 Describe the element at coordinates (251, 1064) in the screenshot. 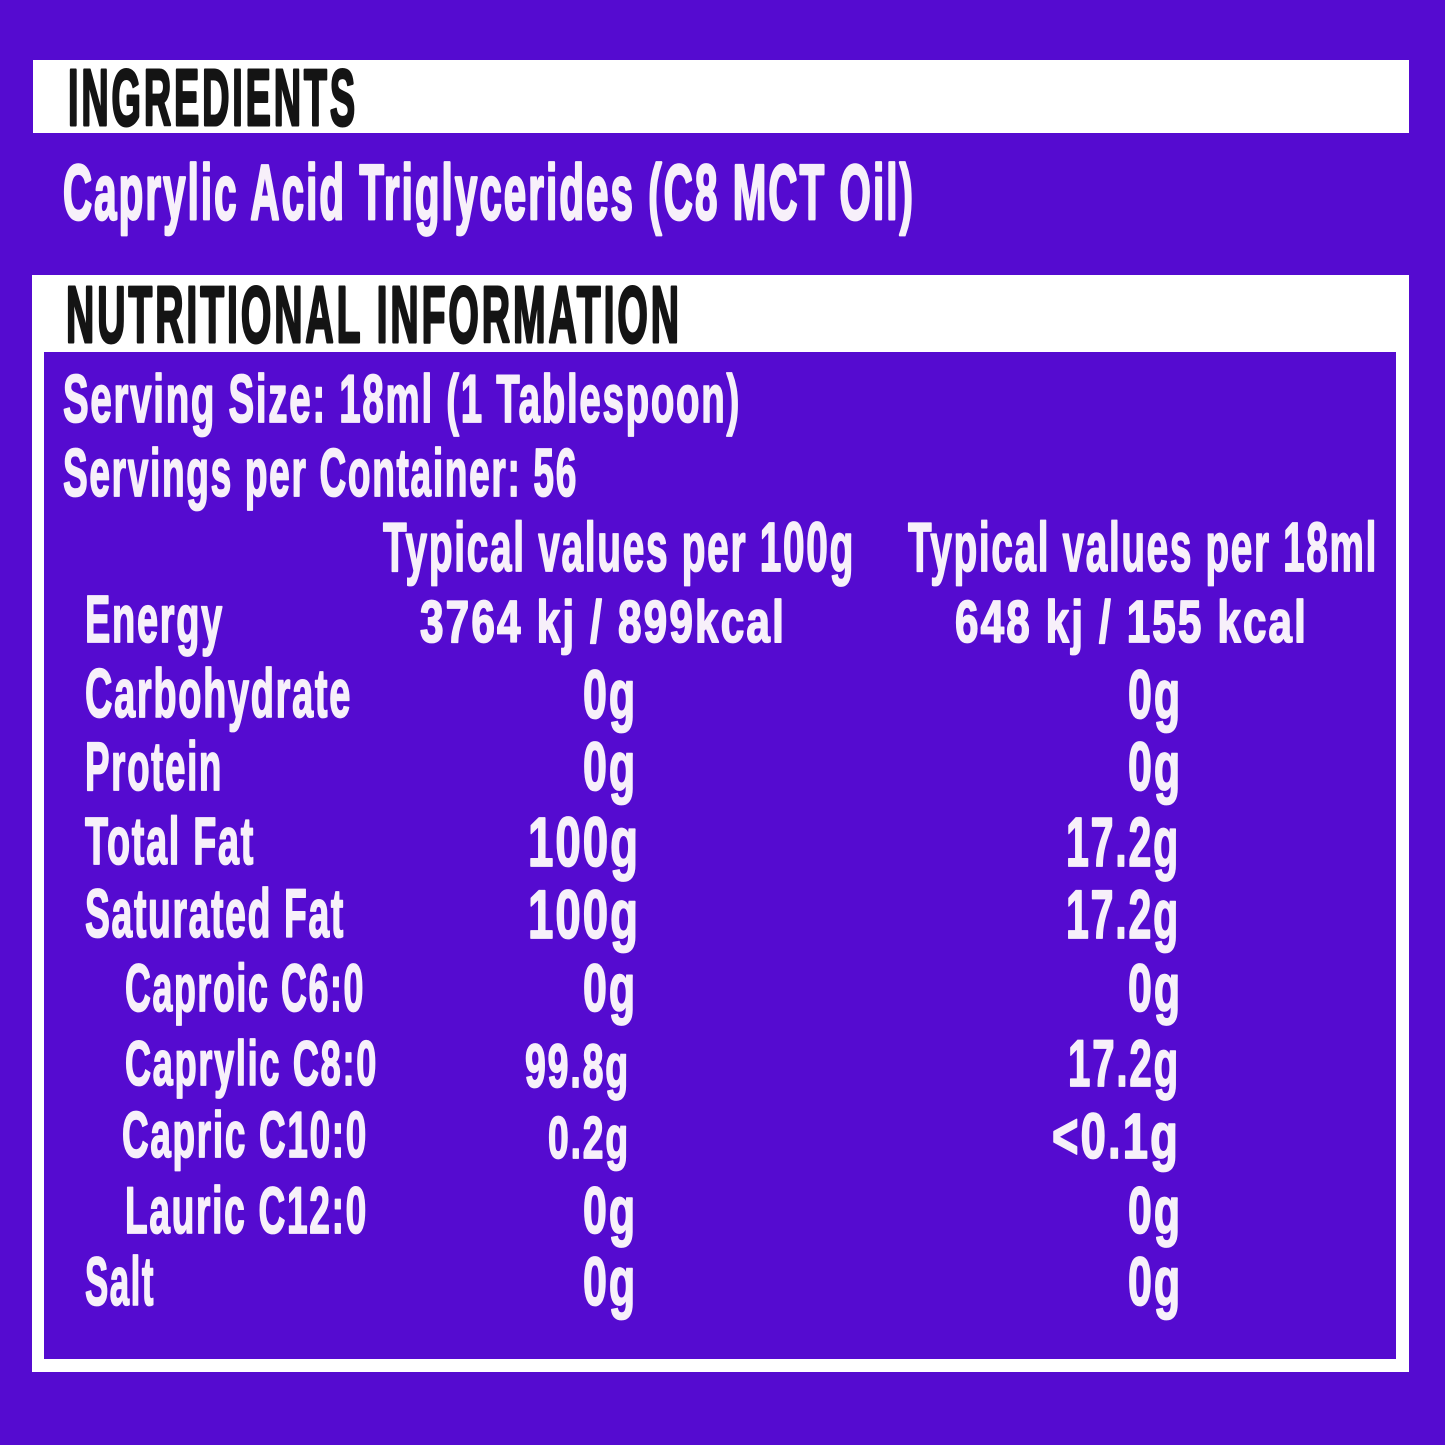

I see `svg-text: Caprylic C8:0` at that location.